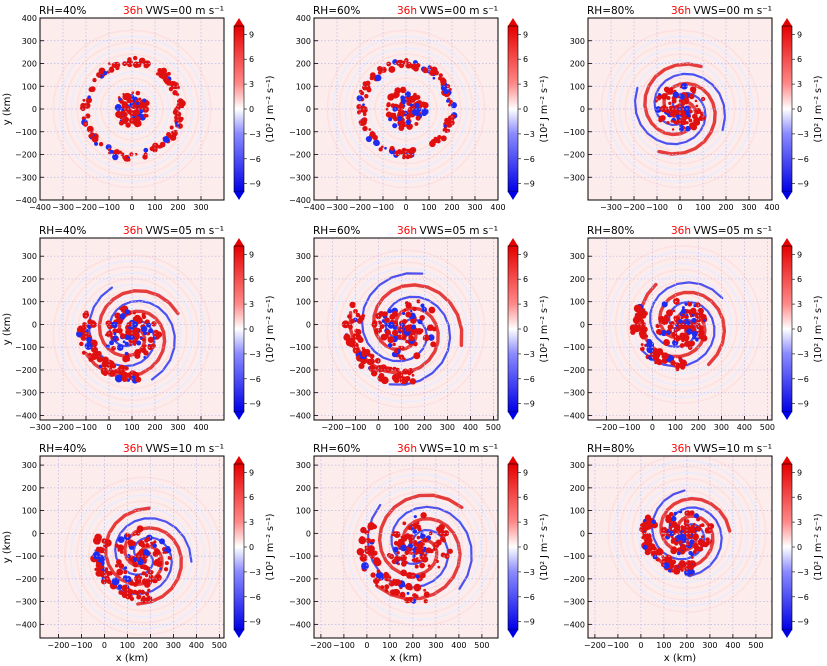  Describe the element at coordinates (744, 427) in the screenshot. I see `x-tick-label: 400` at that location.